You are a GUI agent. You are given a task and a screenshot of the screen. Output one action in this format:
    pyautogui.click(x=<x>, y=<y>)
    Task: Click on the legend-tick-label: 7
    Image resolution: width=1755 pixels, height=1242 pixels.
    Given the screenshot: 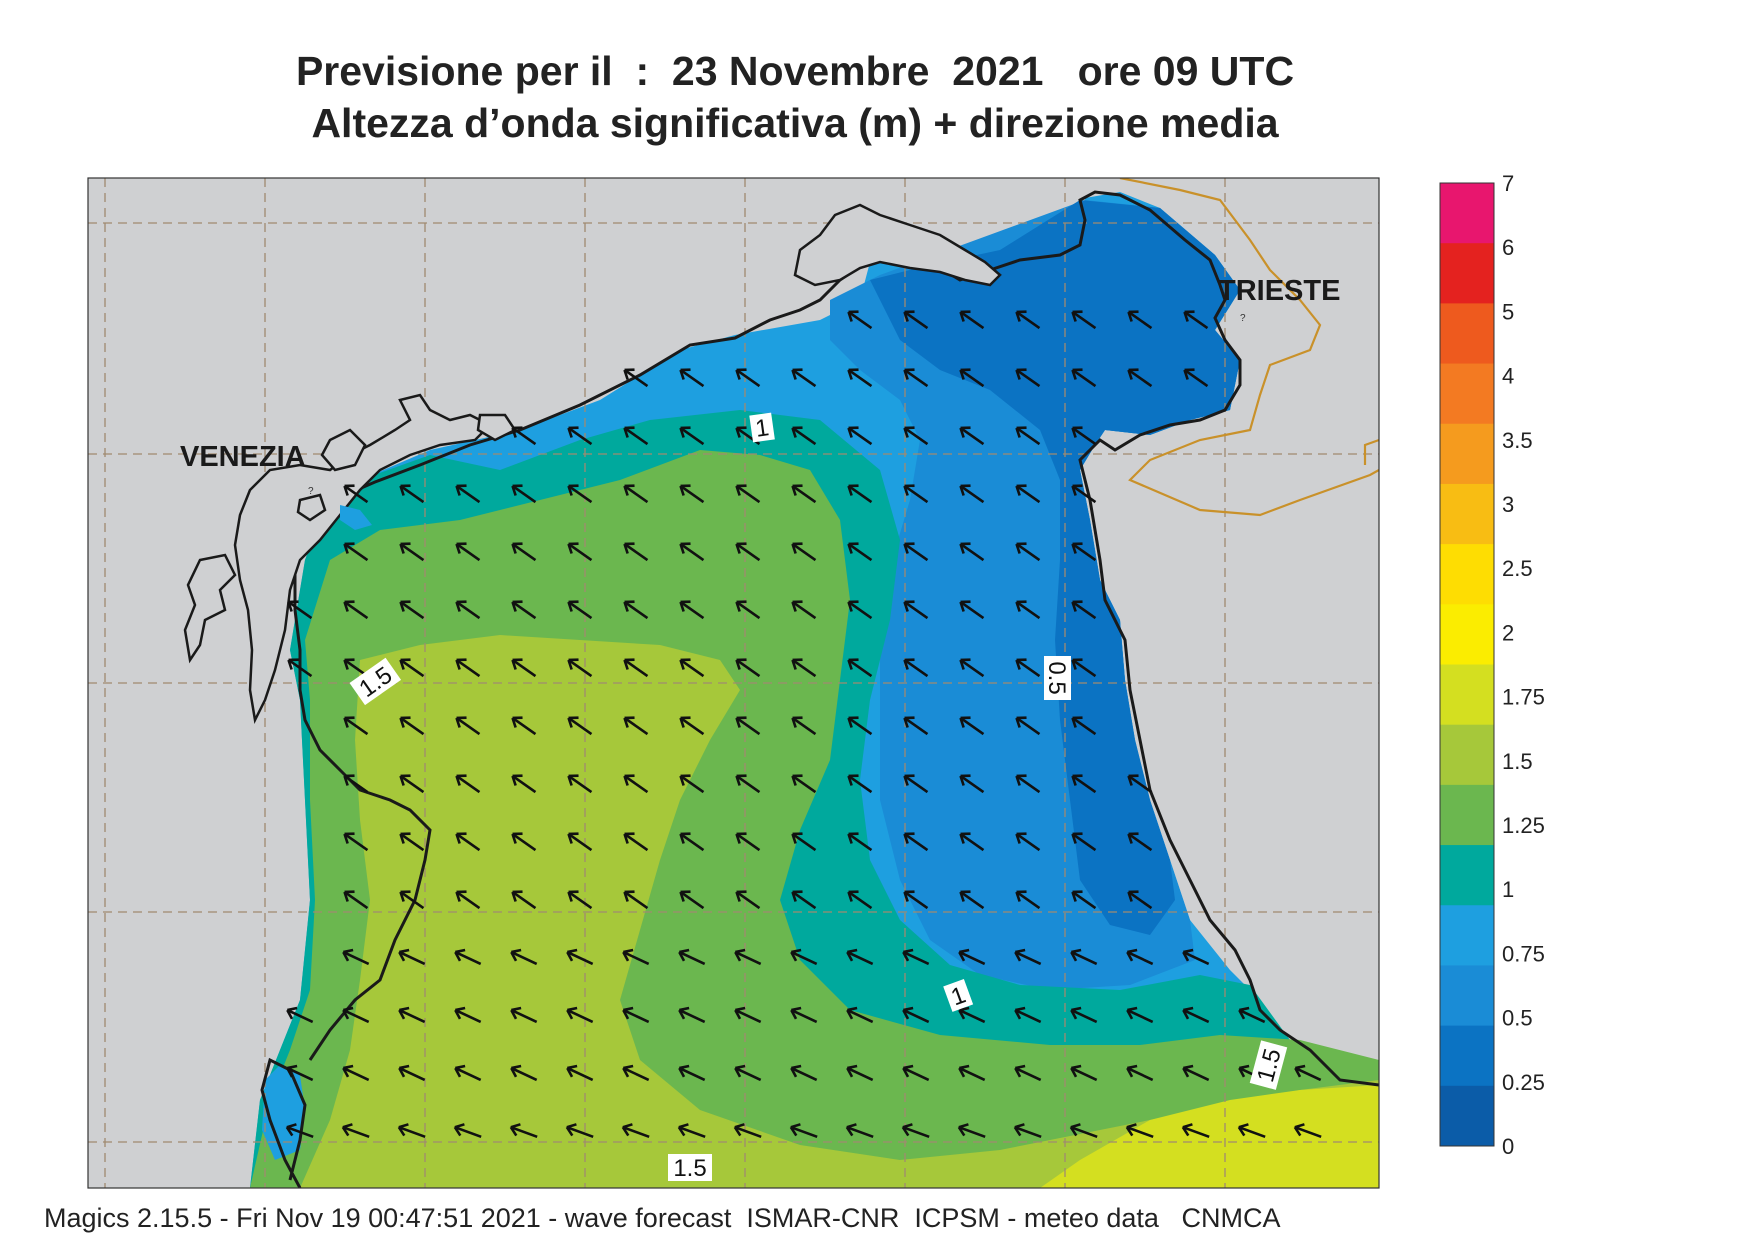 What is the action you would take?
    pyautogui.click(x=1508, y=183)
    